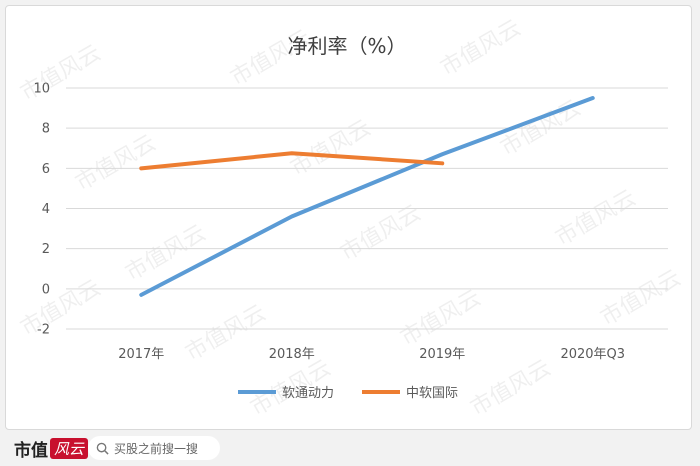 Image resolution: width=700 pixels, height=466 pixels. What do you see at coordinates (432, 393) in the screenshot?
I see `legend-label: 中软国际` at bounding box center [432, 393].